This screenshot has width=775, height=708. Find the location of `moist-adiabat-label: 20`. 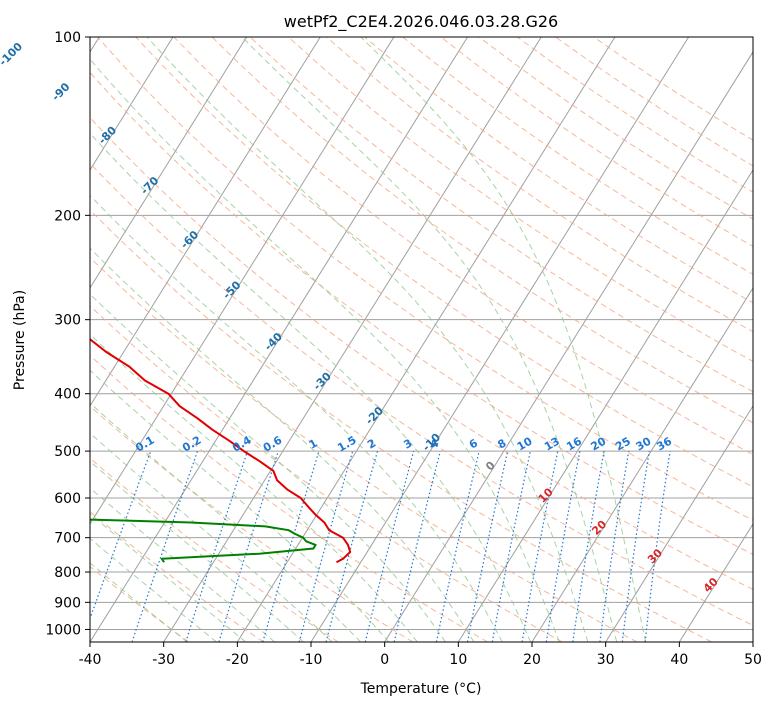

moist-adiabat-label: 20 is located at coordinates (599, 527).